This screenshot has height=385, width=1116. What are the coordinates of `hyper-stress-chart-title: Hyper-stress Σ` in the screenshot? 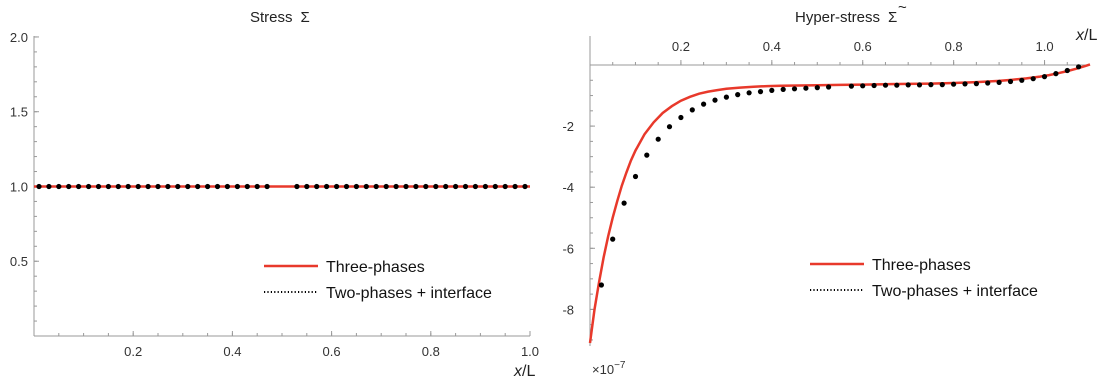 It's located at (846, 17).